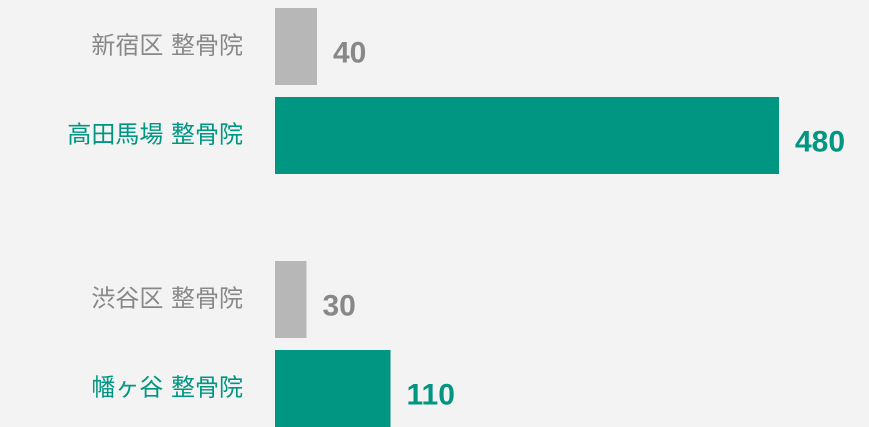 The width and height of the screenshot is (869, 427). I want to click on category-label: 渋谷区 整骨院, so click(167, 299).